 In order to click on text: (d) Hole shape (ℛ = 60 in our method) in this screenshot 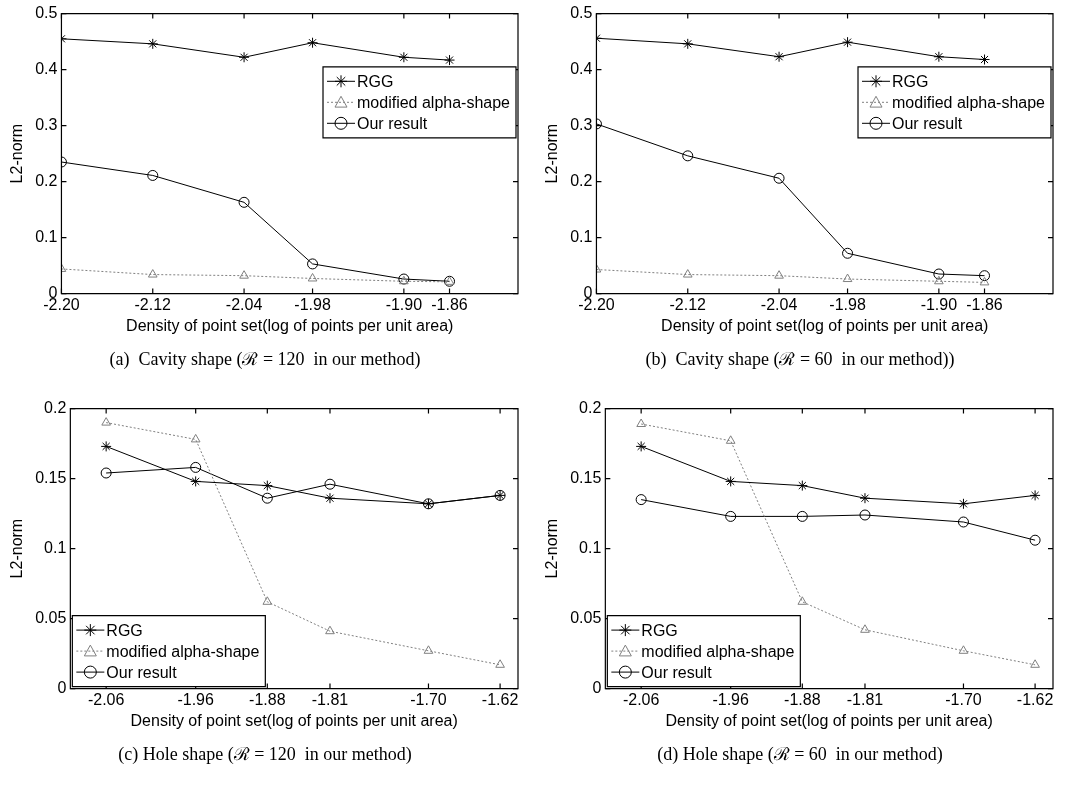, I will do `click(800, 754)`.